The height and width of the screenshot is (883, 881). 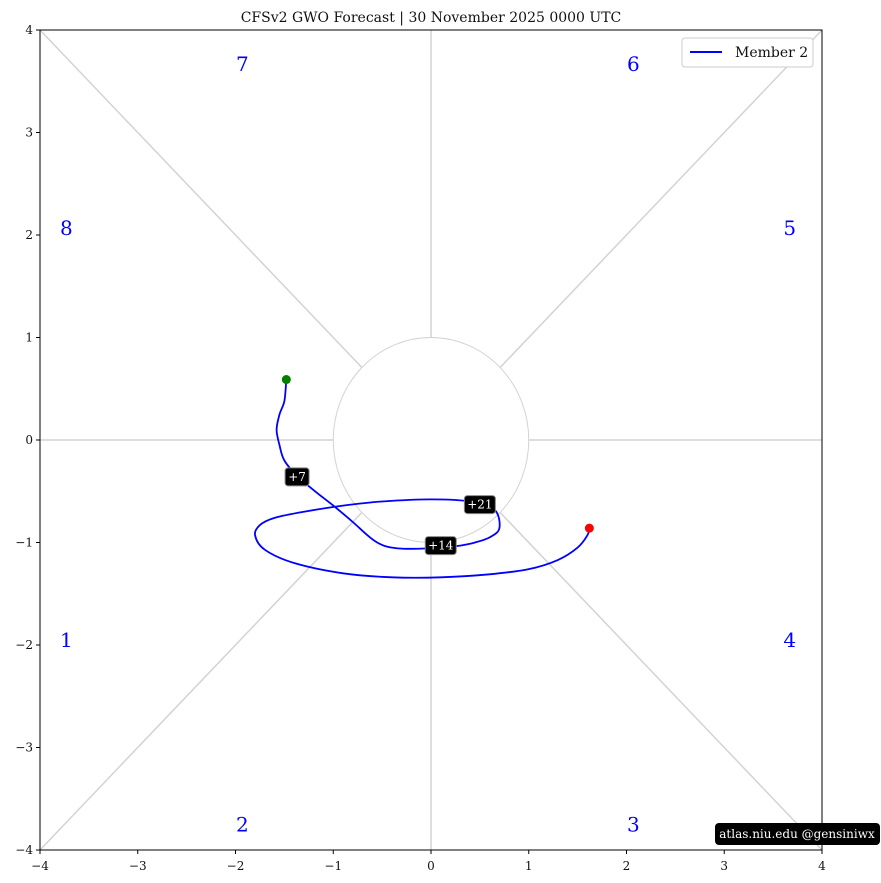 I want to click on legend-box, so click(x=747, y=52).